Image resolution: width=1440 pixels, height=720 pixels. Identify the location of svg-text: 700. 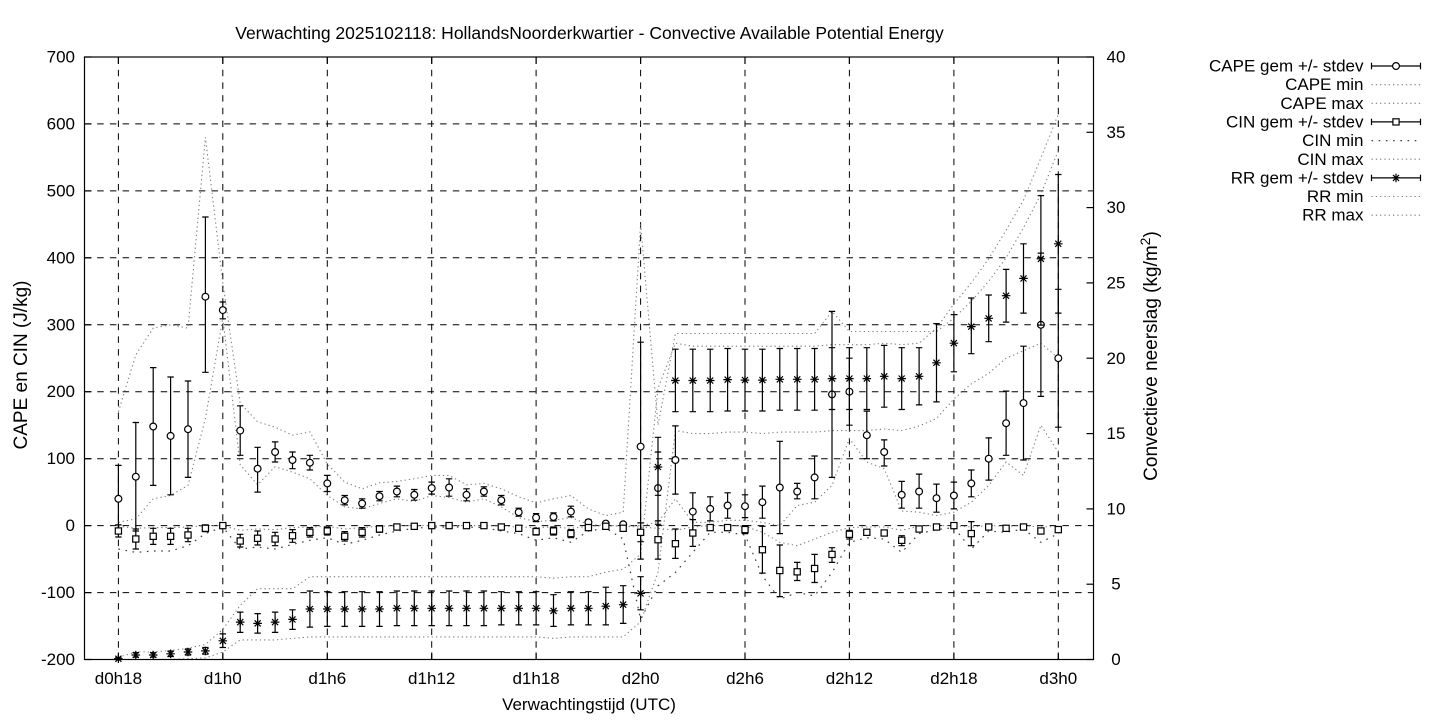
(61, 57).